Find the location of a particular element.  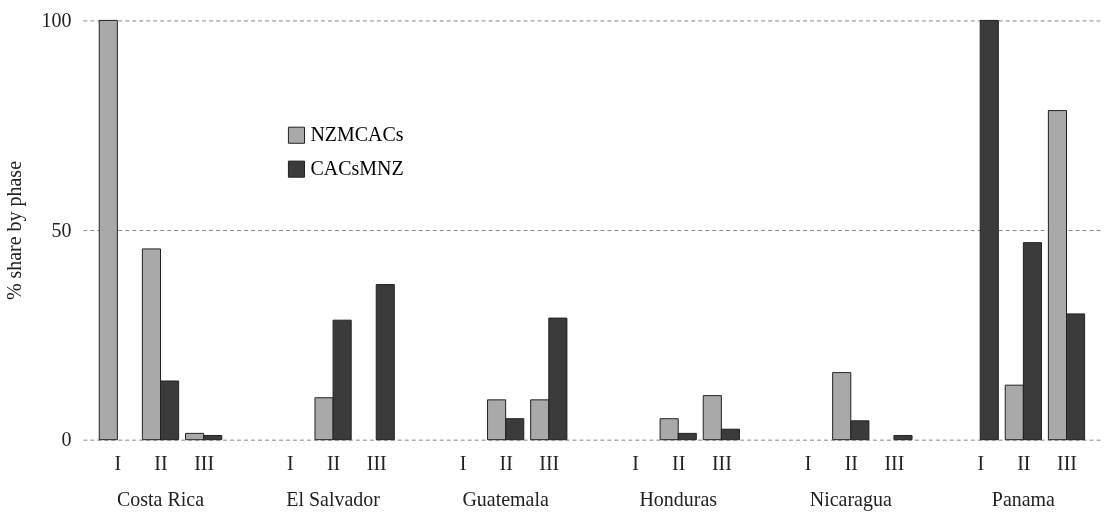

y-tick-label: 100 is located at coordinates (56, 19).